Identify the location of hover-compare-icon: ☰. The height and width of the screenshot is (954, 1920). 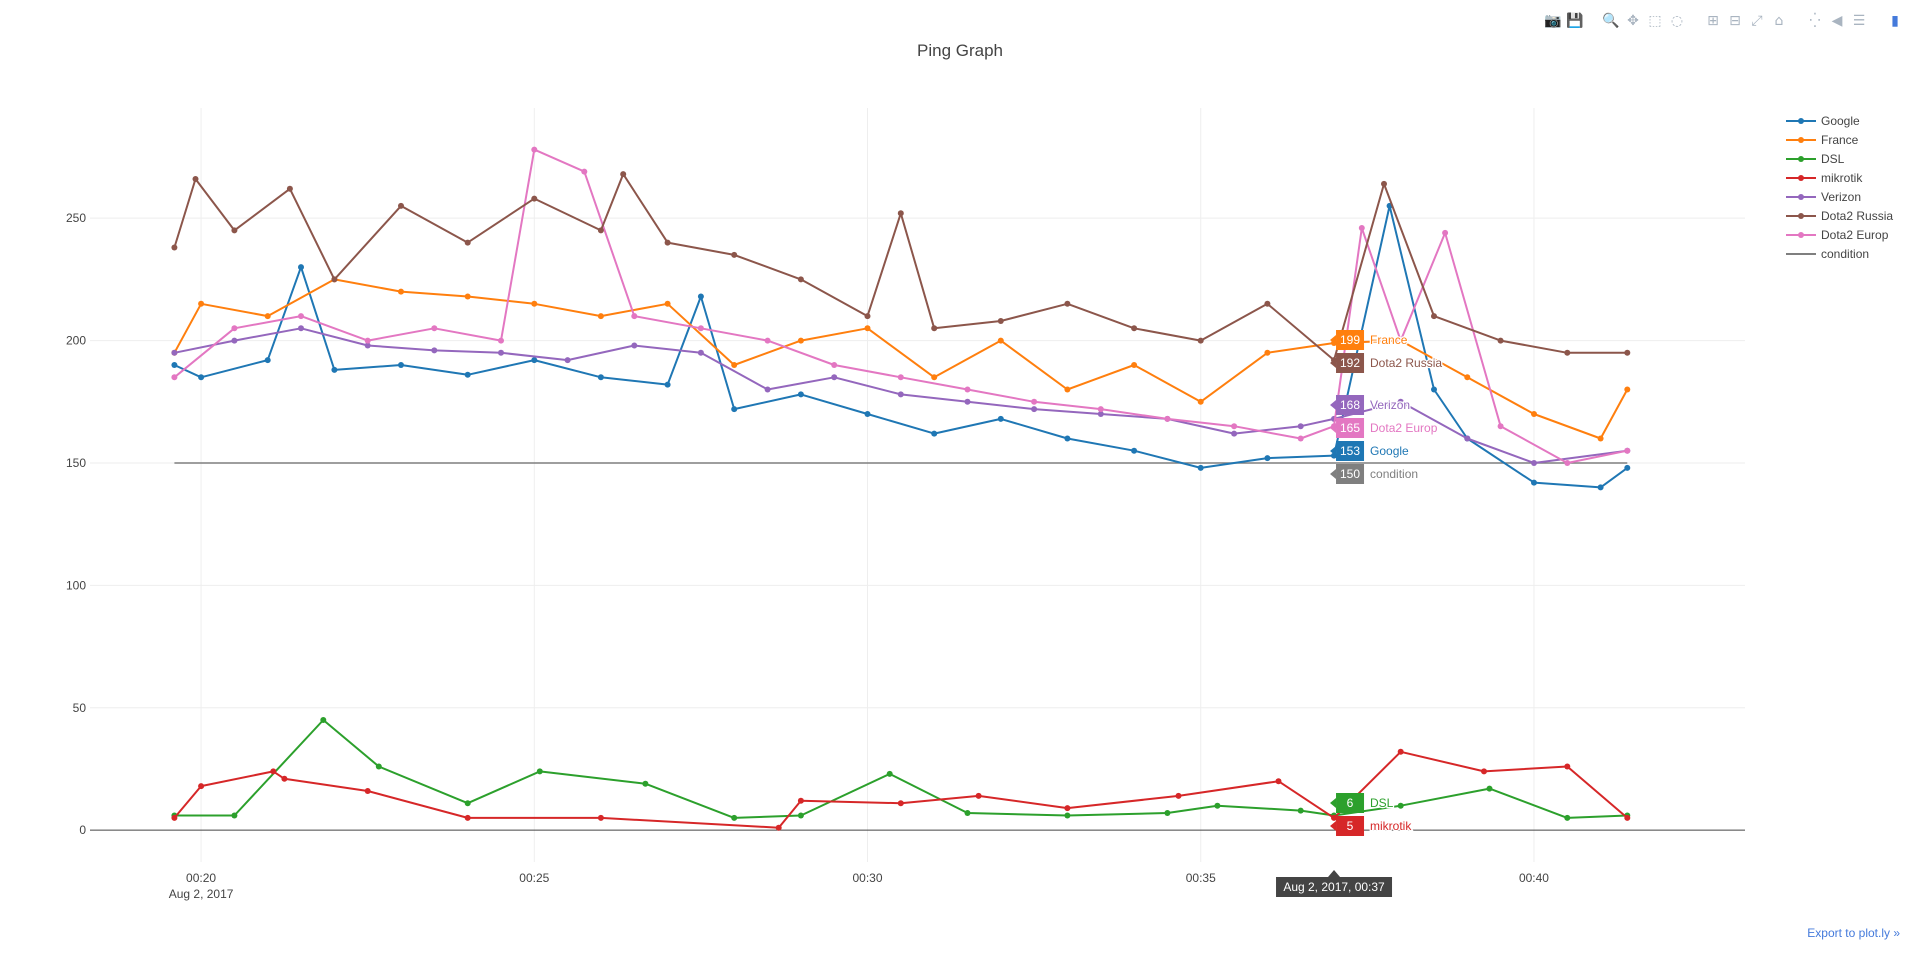
(1859, 21).